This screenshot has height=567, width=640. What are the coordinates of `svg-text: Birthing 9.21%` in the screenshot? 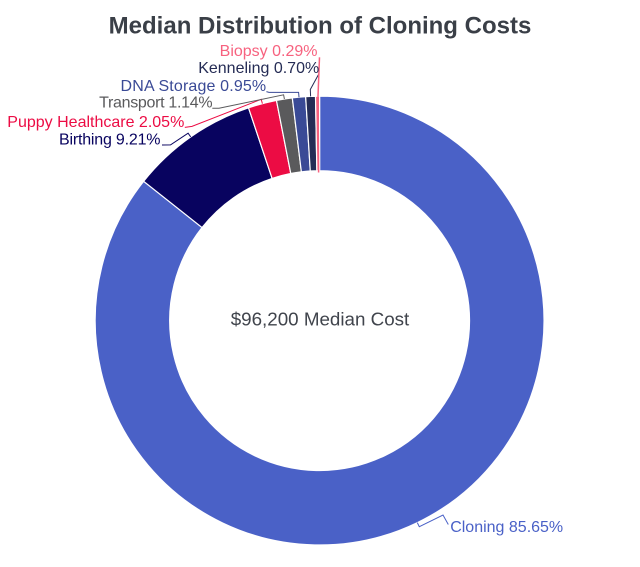 It's located at (109, 139).